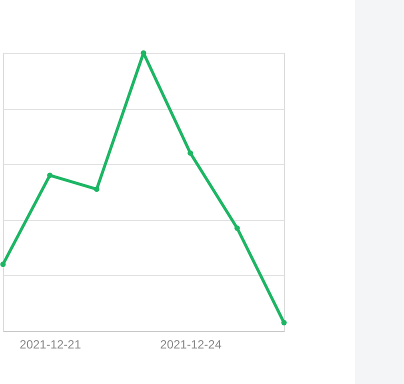 The width and height of the screenshot is (404, 384). Describe the element at coordinates (51, 345) in the screenshot. I see `x-tick-label: 2021-12-21` at that location.